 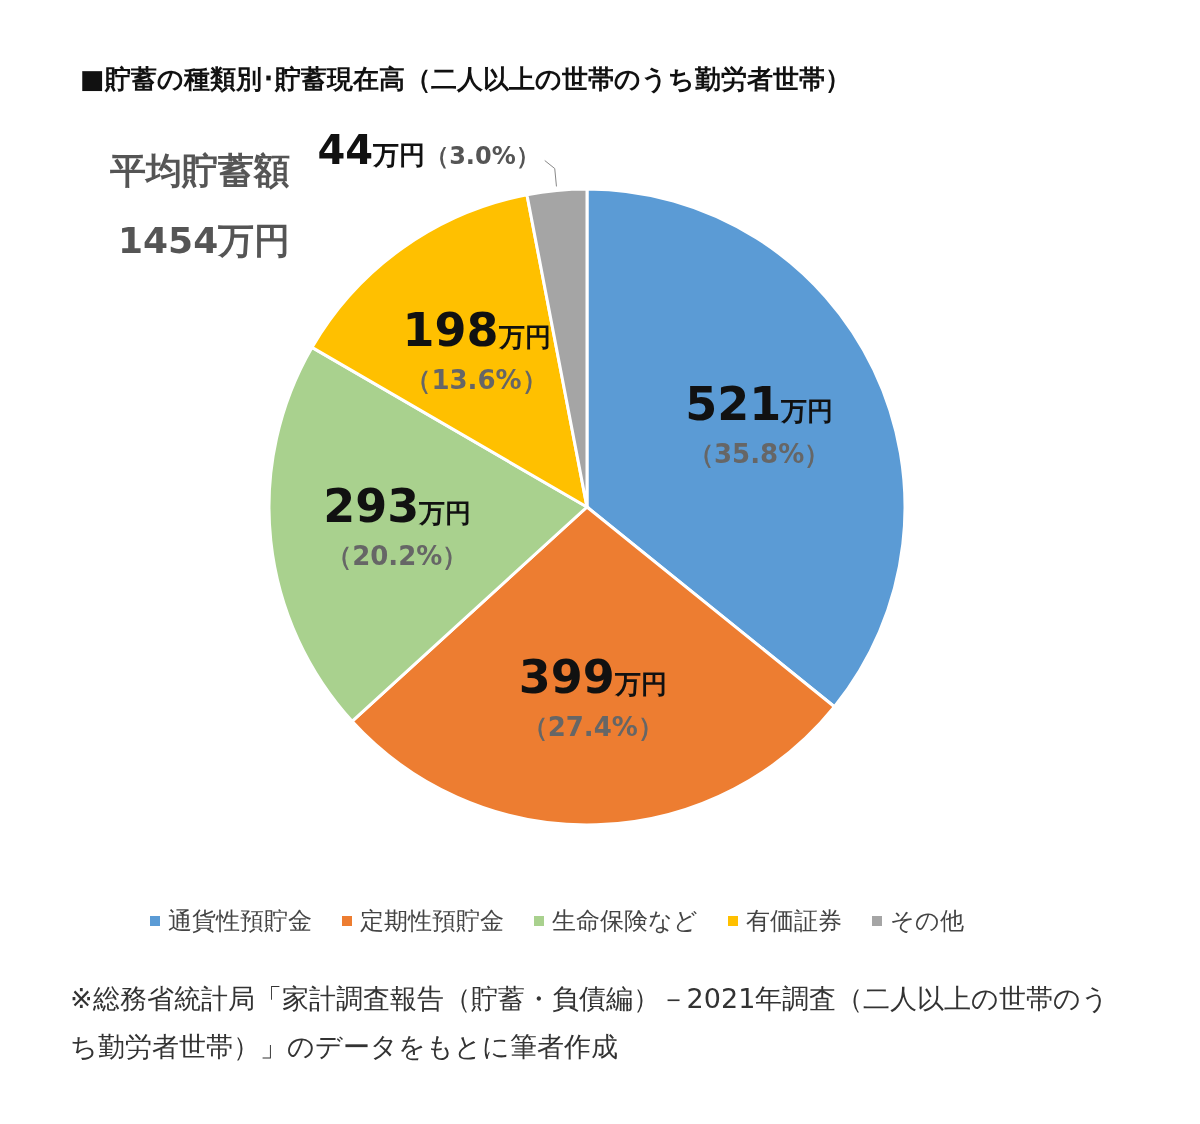 What do you see at coordinates (200, 170) in the screenshot?
I see `text: 平均貯蓄額` at bounding box center [200, 170].